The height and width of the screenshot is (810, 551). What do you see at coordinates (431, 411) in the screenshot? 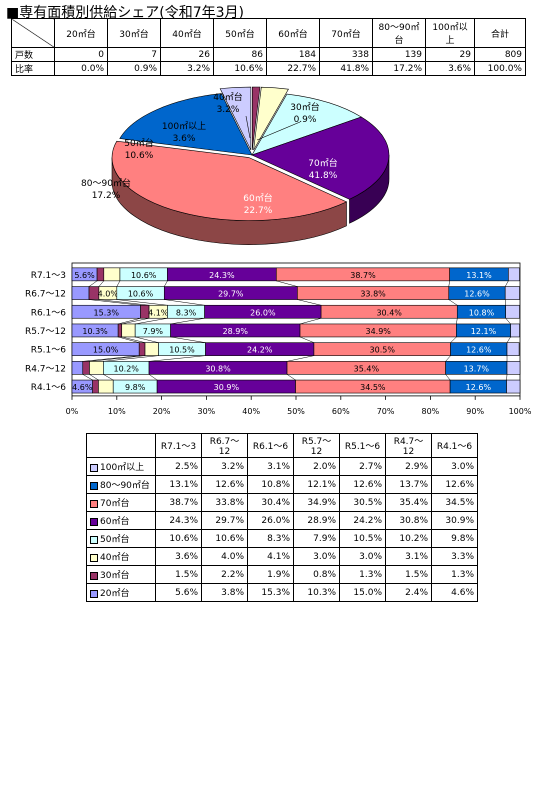
I see `x-tick-label: 80%` at bounding box center [431, 411].